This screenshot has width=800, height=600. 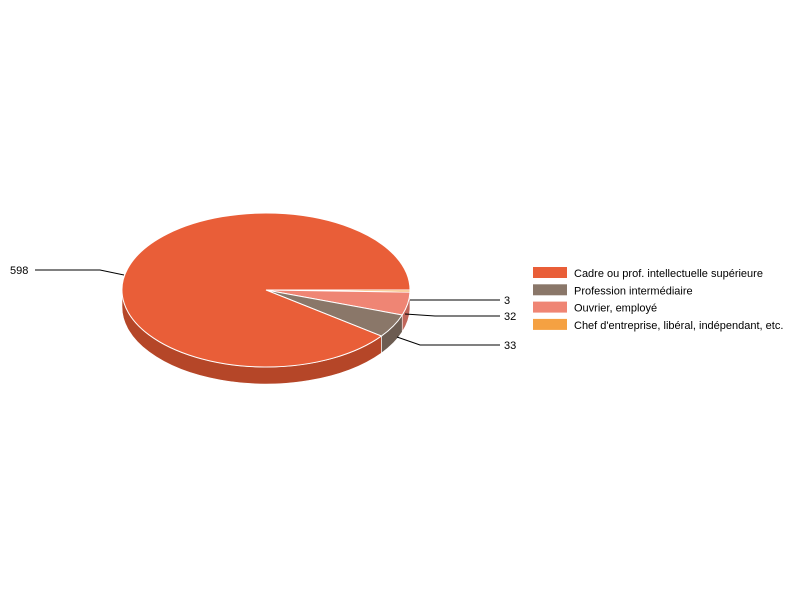 I want to click on data-label-0: 598, so click(x=19, y=271).